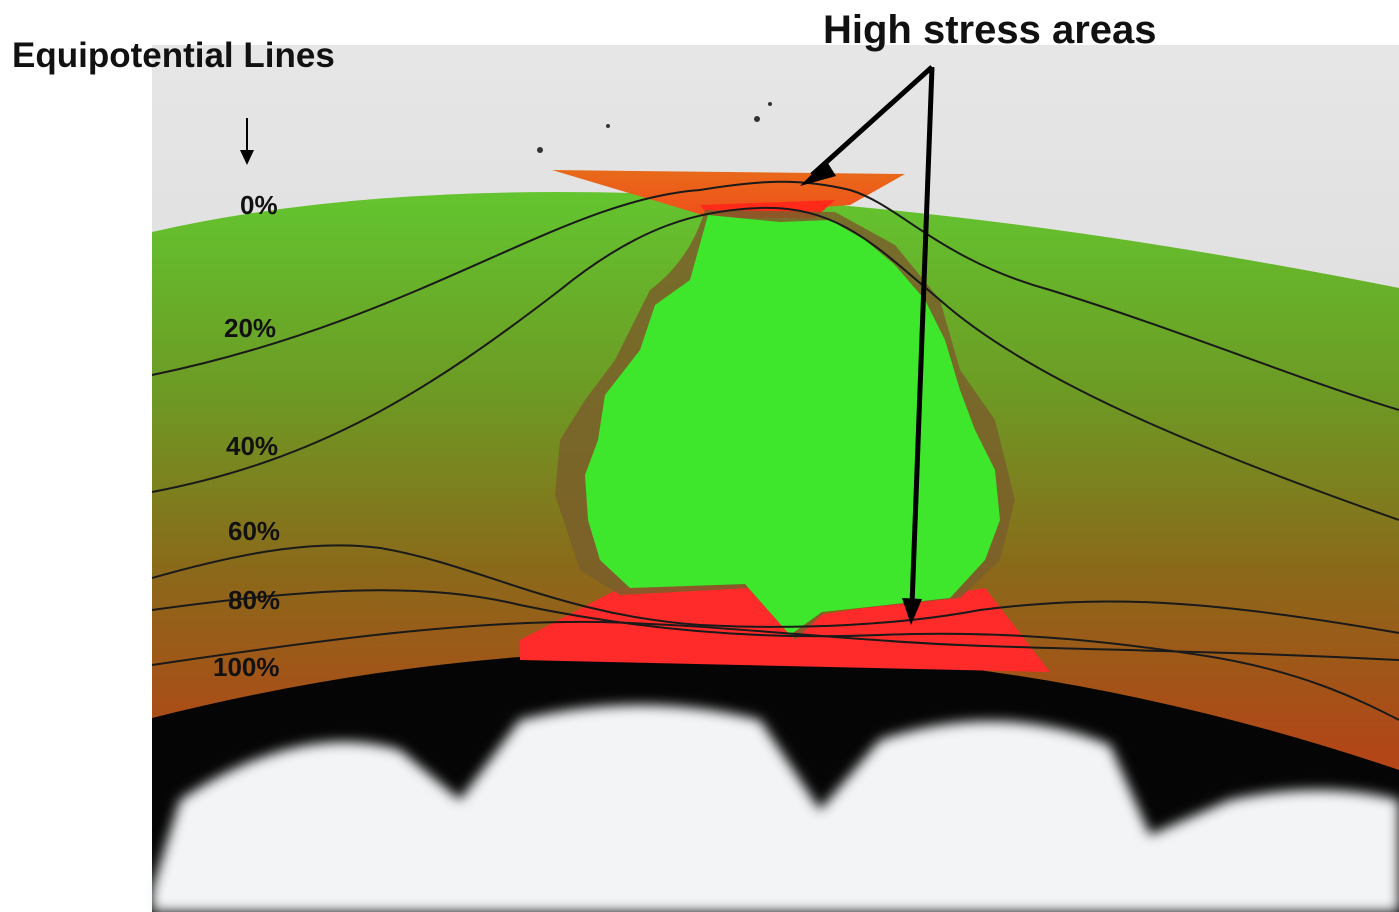 Image resolution: width=1399 pixels, height=912 pixels. Describe the element at coordinates (990, 30) in the screenshot. I see `high-stress-areas-title: High stress areas` at that location.